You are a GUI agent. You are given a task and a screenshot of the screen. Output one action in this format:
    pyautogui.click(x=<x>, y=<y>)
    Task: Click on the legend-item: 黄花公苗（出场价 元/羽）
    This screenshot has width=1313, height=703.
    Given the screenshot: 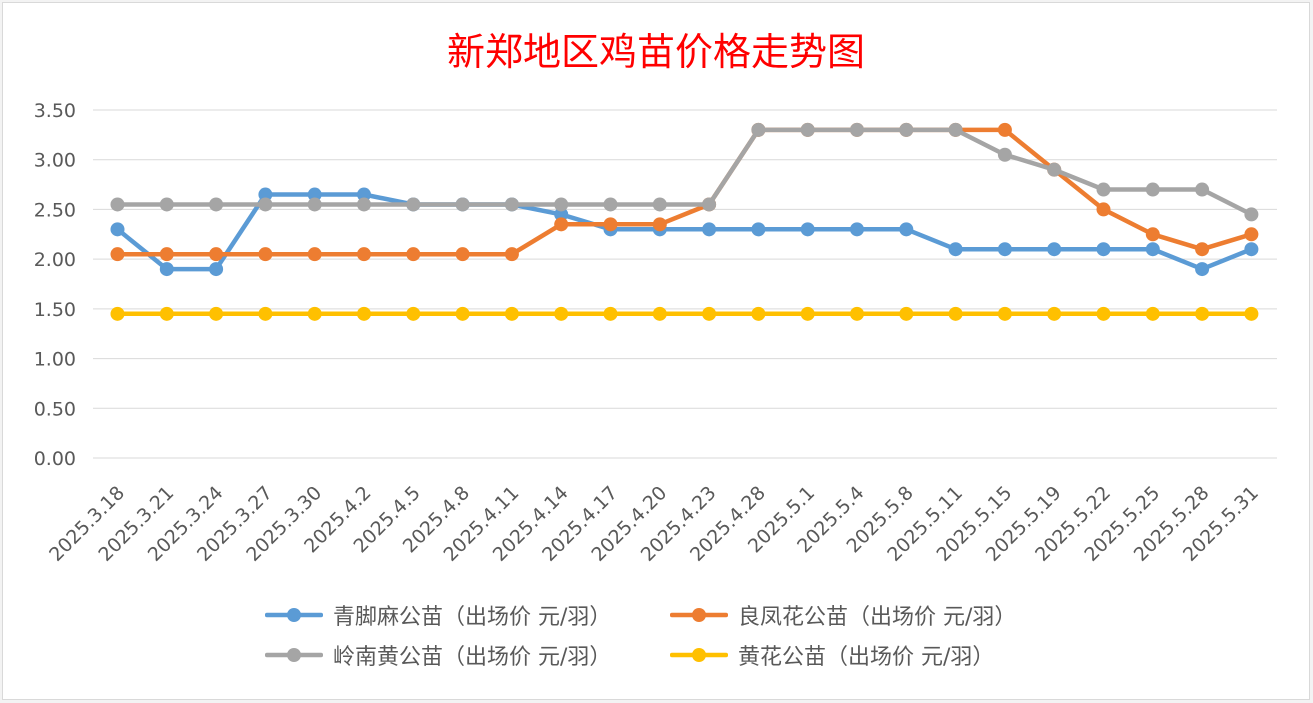 What is the action you would take?
    pyautogui.click(x=832, y=655)
    